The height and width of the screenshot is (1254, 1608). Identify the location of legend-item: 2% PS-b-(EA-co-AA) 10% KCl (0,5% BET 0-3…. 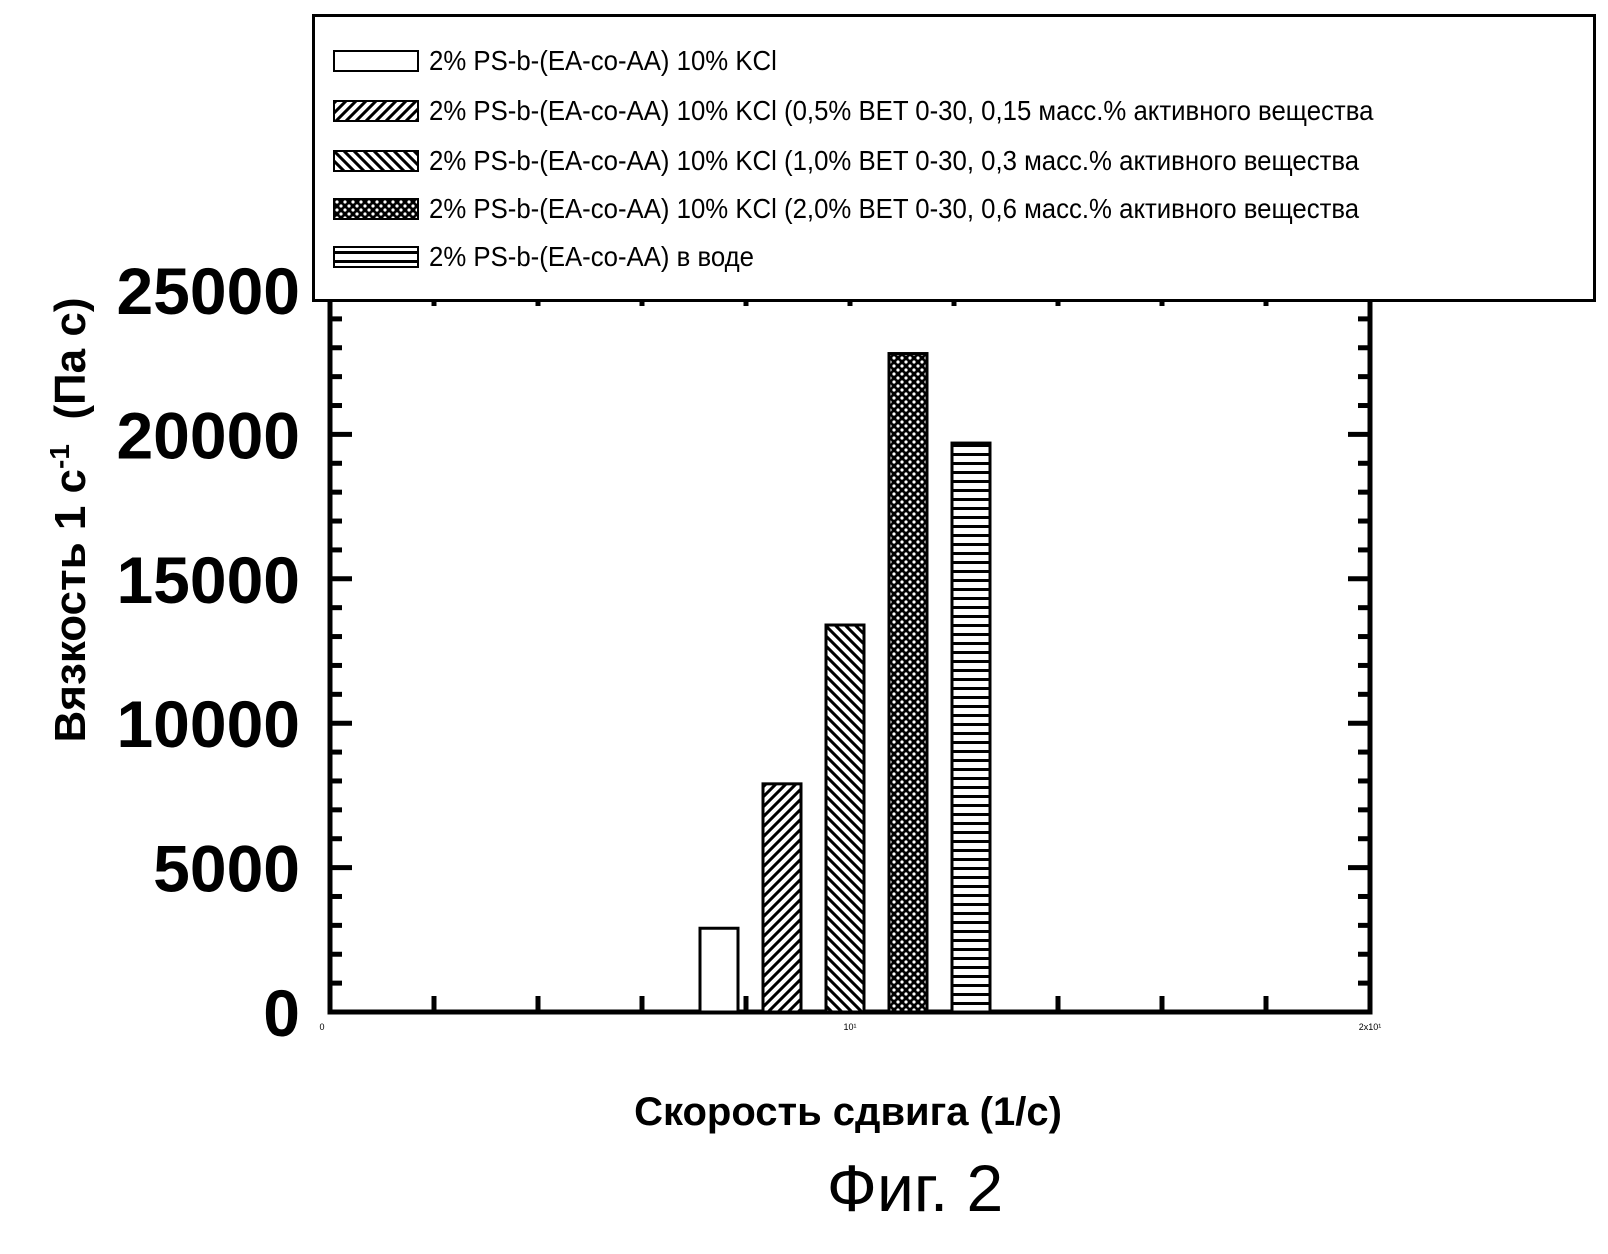
(894, 111).